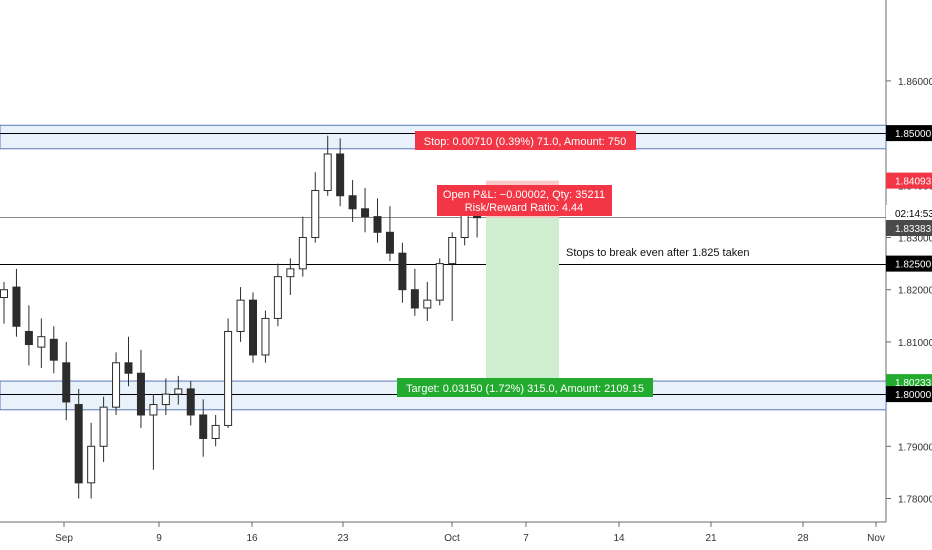 The image size is (932, 550). What do you see at coordinates (470, 533) in the screenshot?
I see `time-axis: Sep 9 16 23 Oct 7 14 21 28 Nov` at bounding box center [470, 533].